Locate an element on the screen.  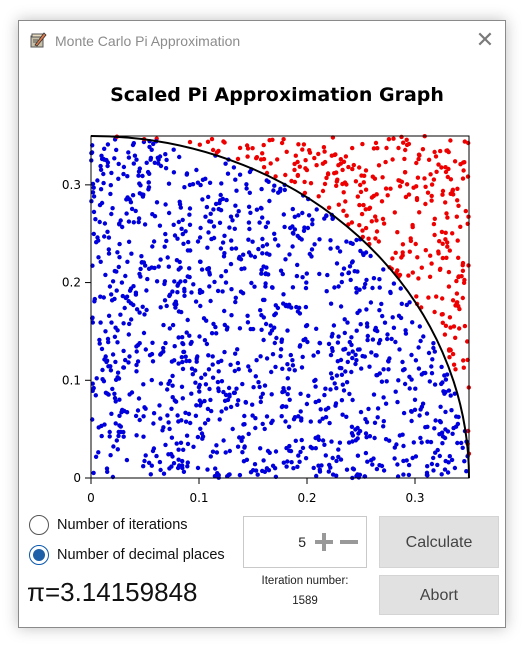
y-tick-label: 0.2 is located at coordinates (71, 283).